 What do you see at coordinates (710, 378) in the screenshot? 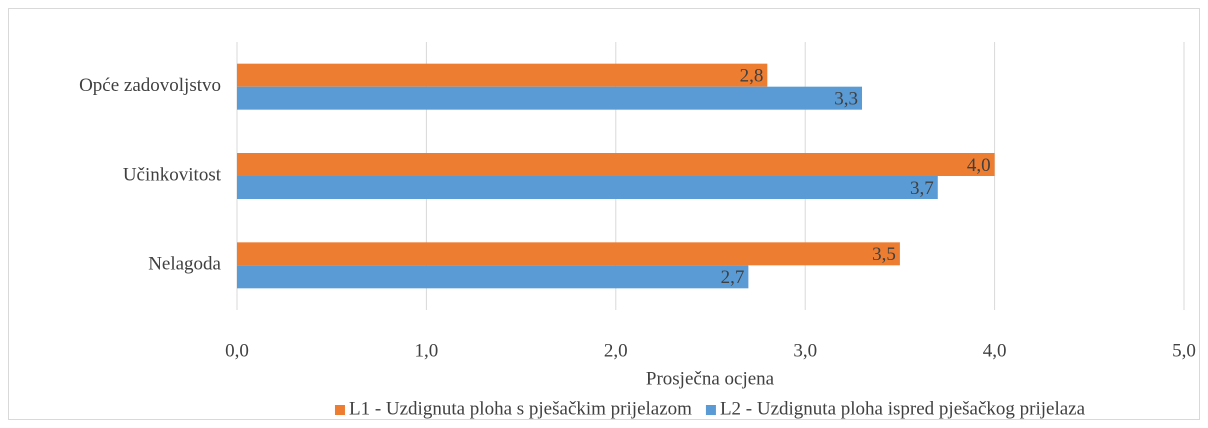
I see `x-axis-title: Prosječna ocjena` at bounding box center [710, 378].